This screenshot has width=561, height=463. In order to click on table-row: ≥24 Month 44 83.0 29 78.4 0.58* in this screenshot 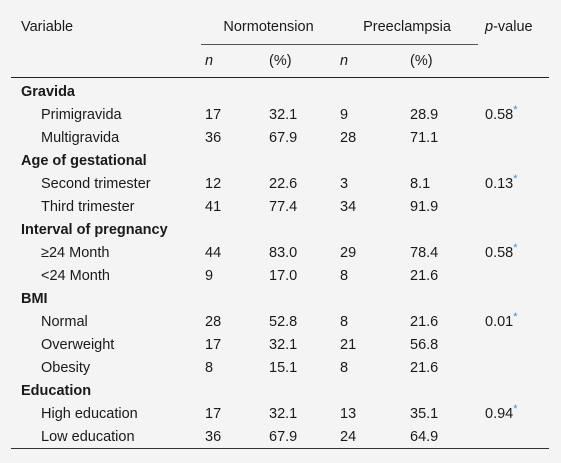, I will do `click(280, 252)`.